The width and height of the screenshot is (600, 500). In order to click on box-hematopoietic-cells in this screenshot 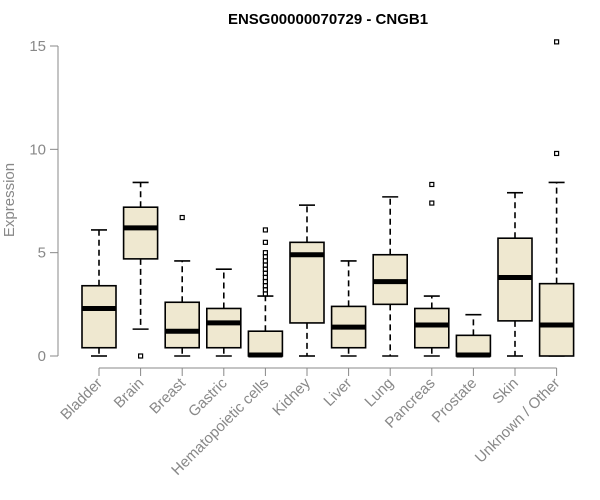, I will do `click(265, 292)`.